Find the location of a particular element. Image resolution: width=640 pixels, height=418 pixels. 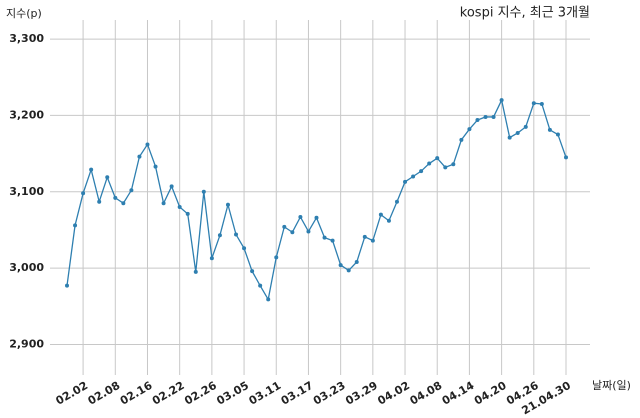

y-axis-label: 지수(p) is located at coordinates (24, 13).